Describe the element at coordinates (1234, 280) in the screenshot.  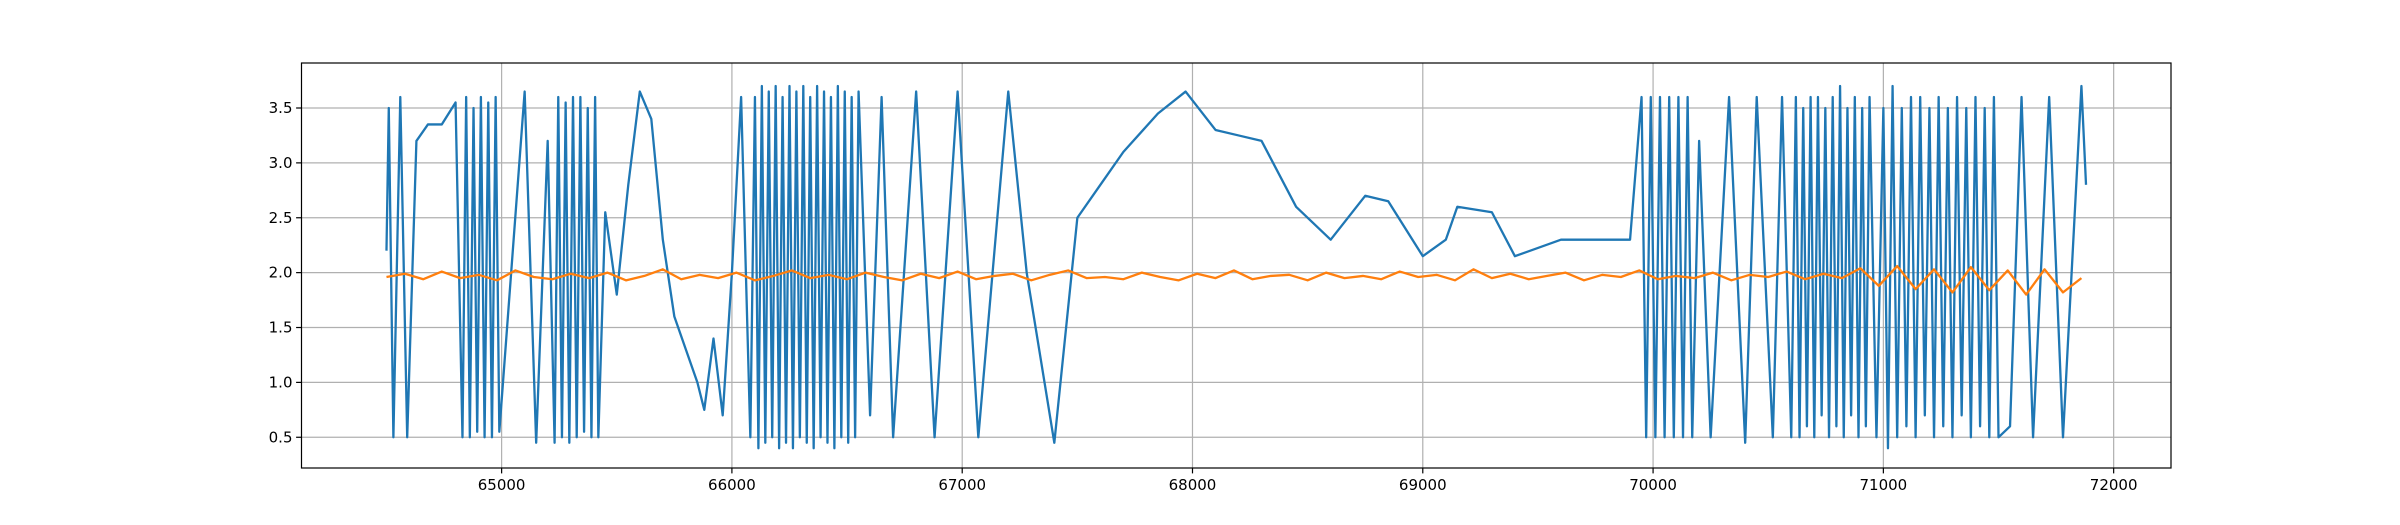
I see `series-line` at that location.